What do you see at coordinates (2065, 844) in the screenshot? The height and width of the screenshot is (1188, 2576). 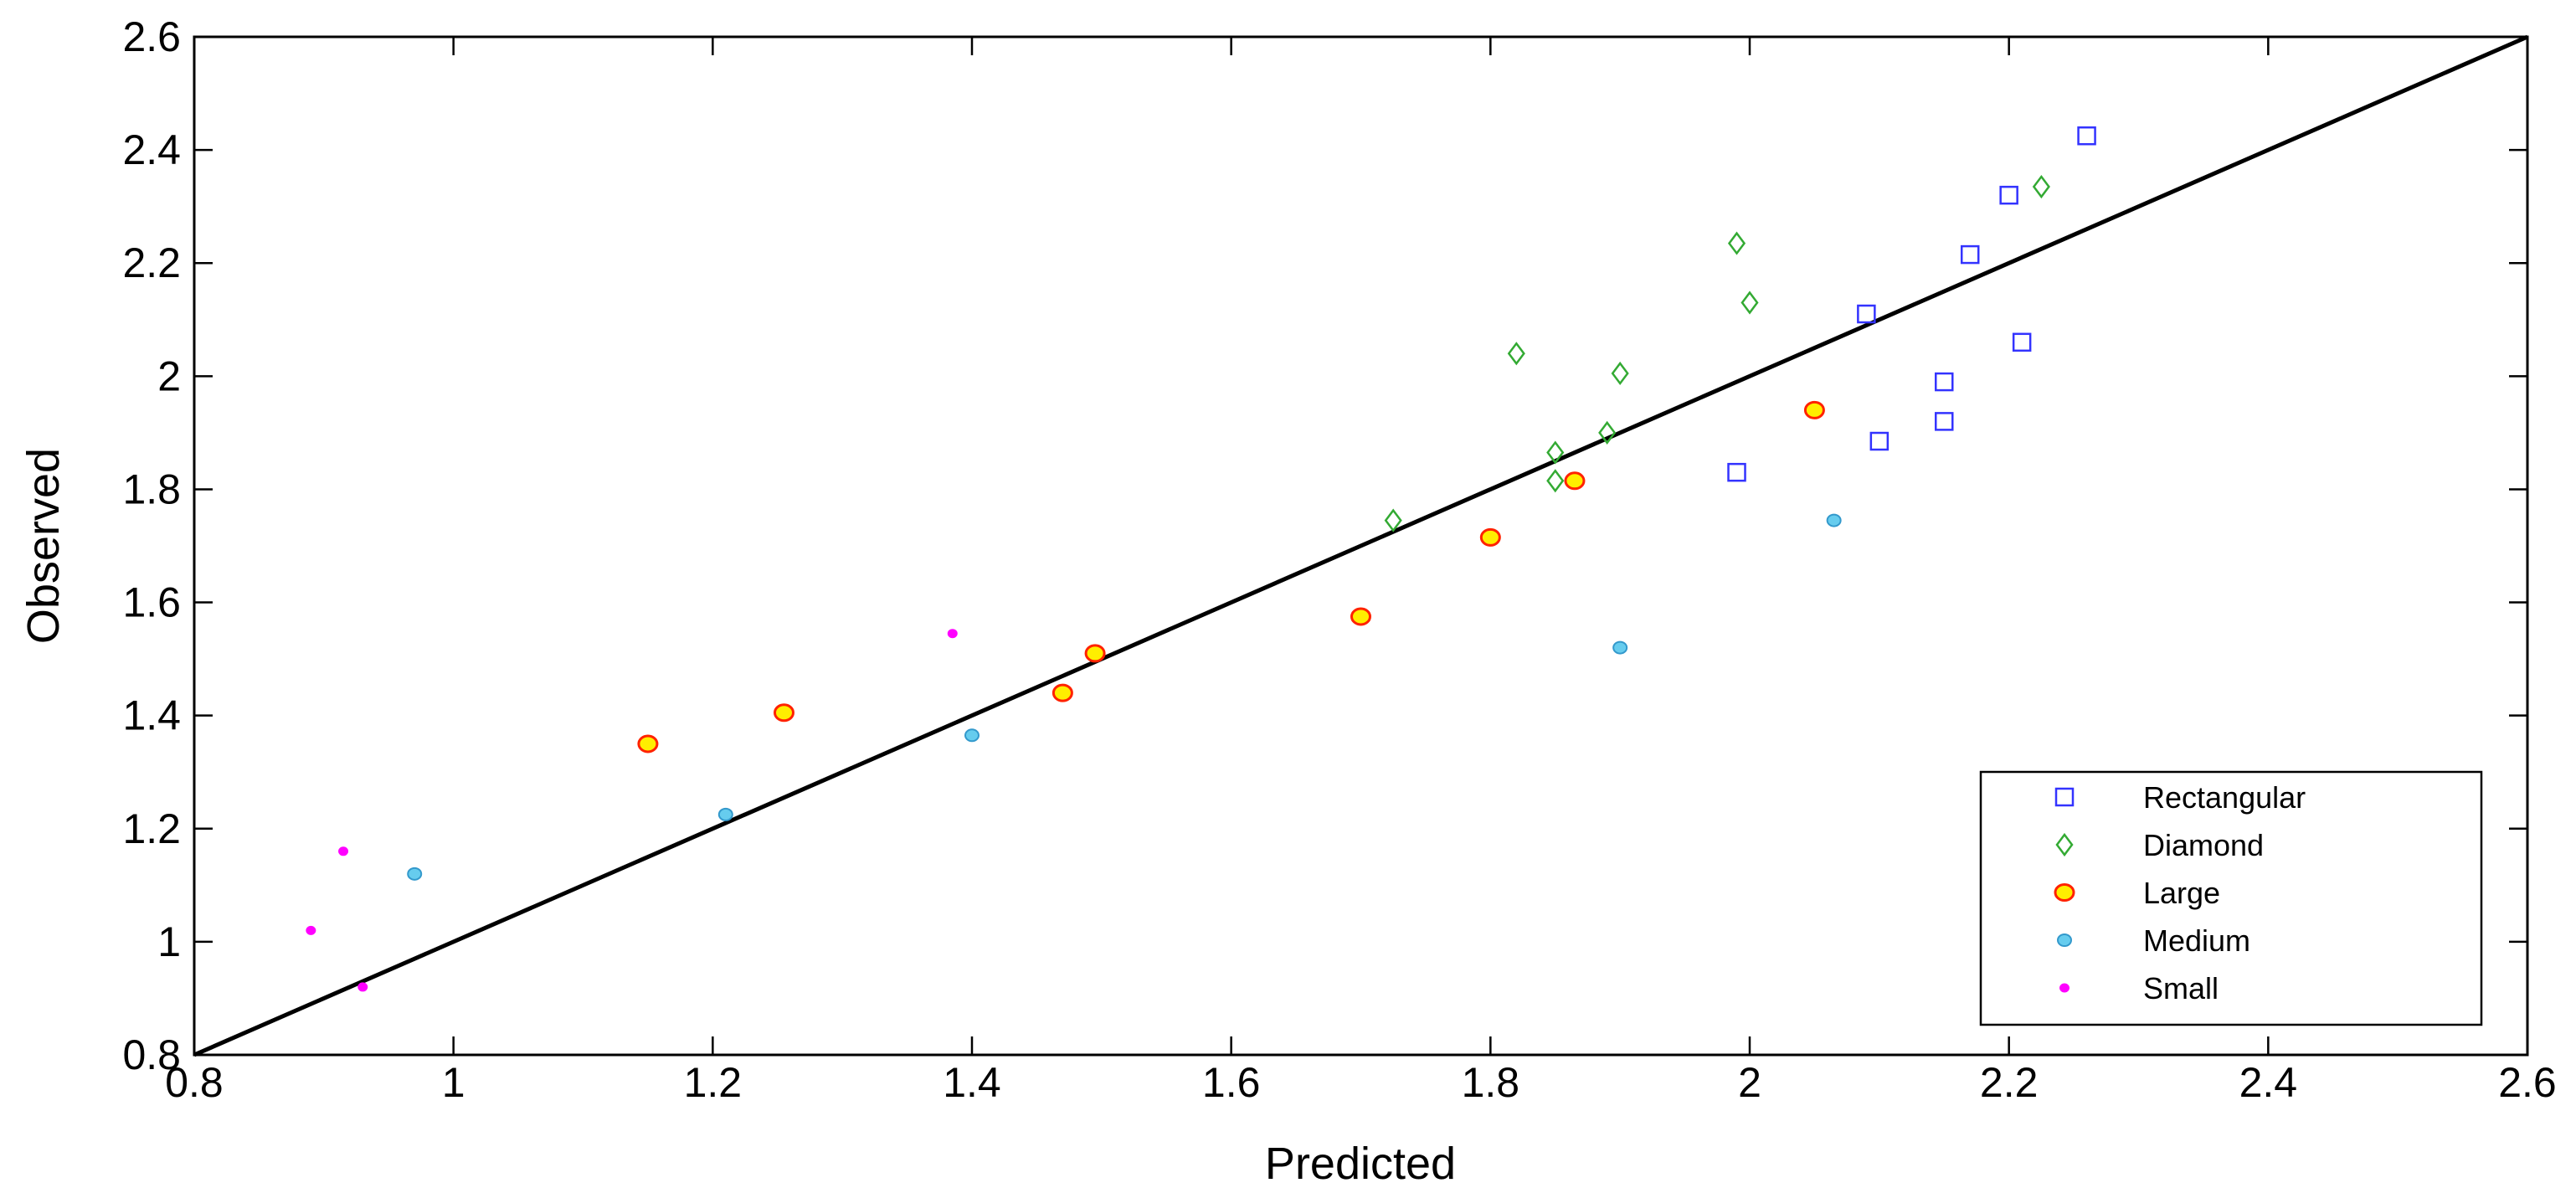 I see `legend-marker-diamond` at bounding box center [2065, 844].